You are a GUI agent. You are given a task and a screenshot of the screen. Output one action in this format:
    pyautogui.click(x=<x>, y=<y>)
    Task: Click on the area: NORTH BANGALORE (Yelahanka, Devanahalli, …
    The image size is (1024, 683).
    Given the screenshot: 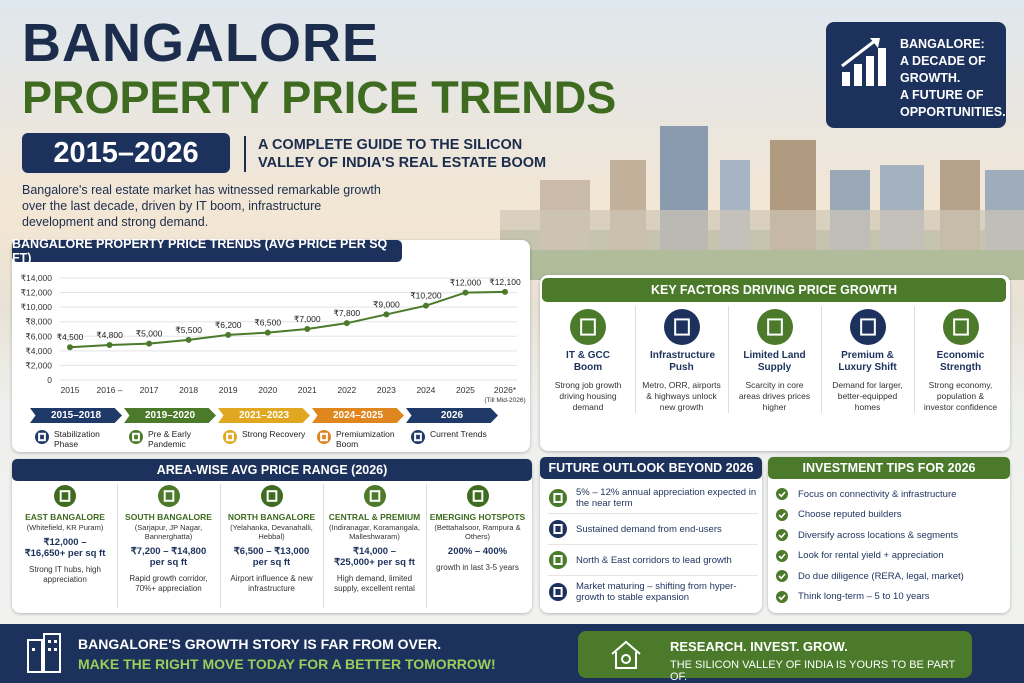 What is the action you would take?
    pyautogui.click(x=271, y=546)
    